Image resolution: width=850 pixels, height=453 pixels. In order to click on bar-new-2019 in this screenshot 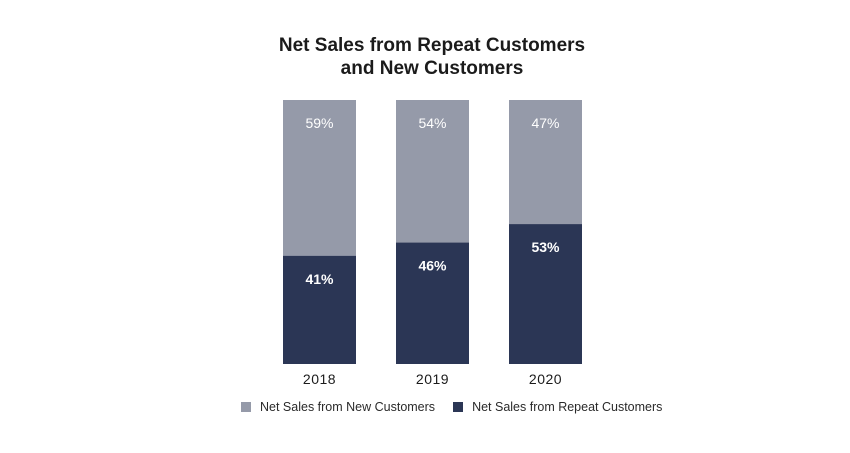, I will do `click(432, 171)`.